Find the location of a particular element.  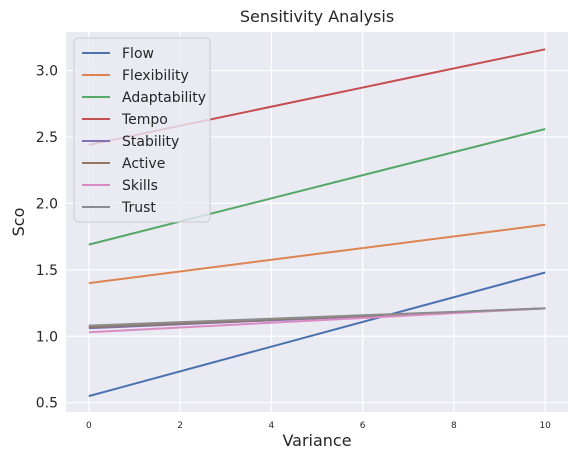

legend-label: Skills is located at coordinates (140, 186).